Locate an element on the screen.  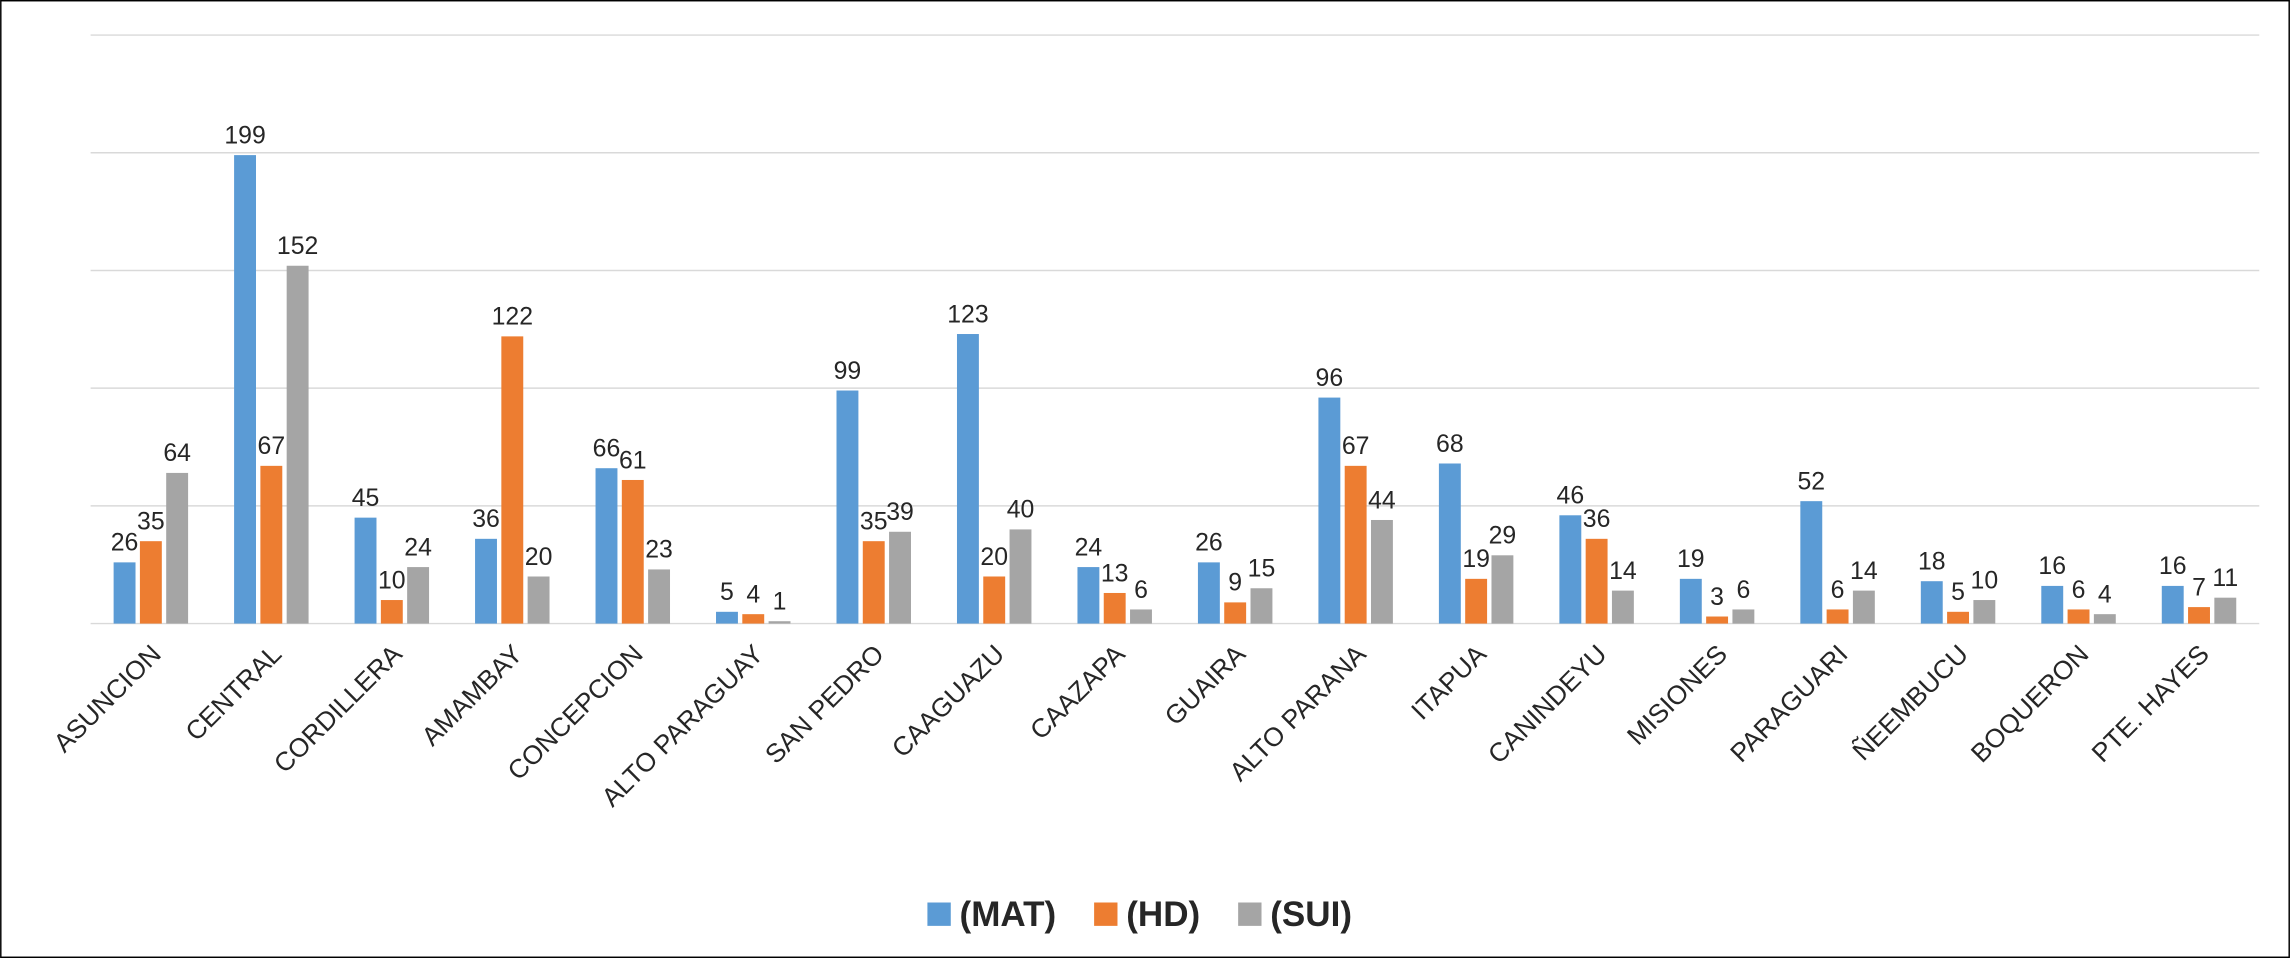
data-label: 45 is located at coordinates (366, 498).